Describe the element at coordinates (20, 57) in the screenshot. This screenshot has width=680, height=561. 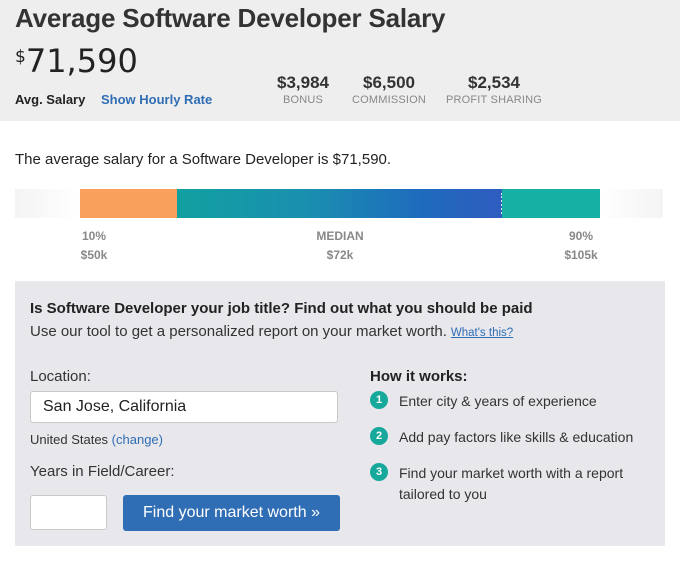
I see `currency-symbol: $` at that location.